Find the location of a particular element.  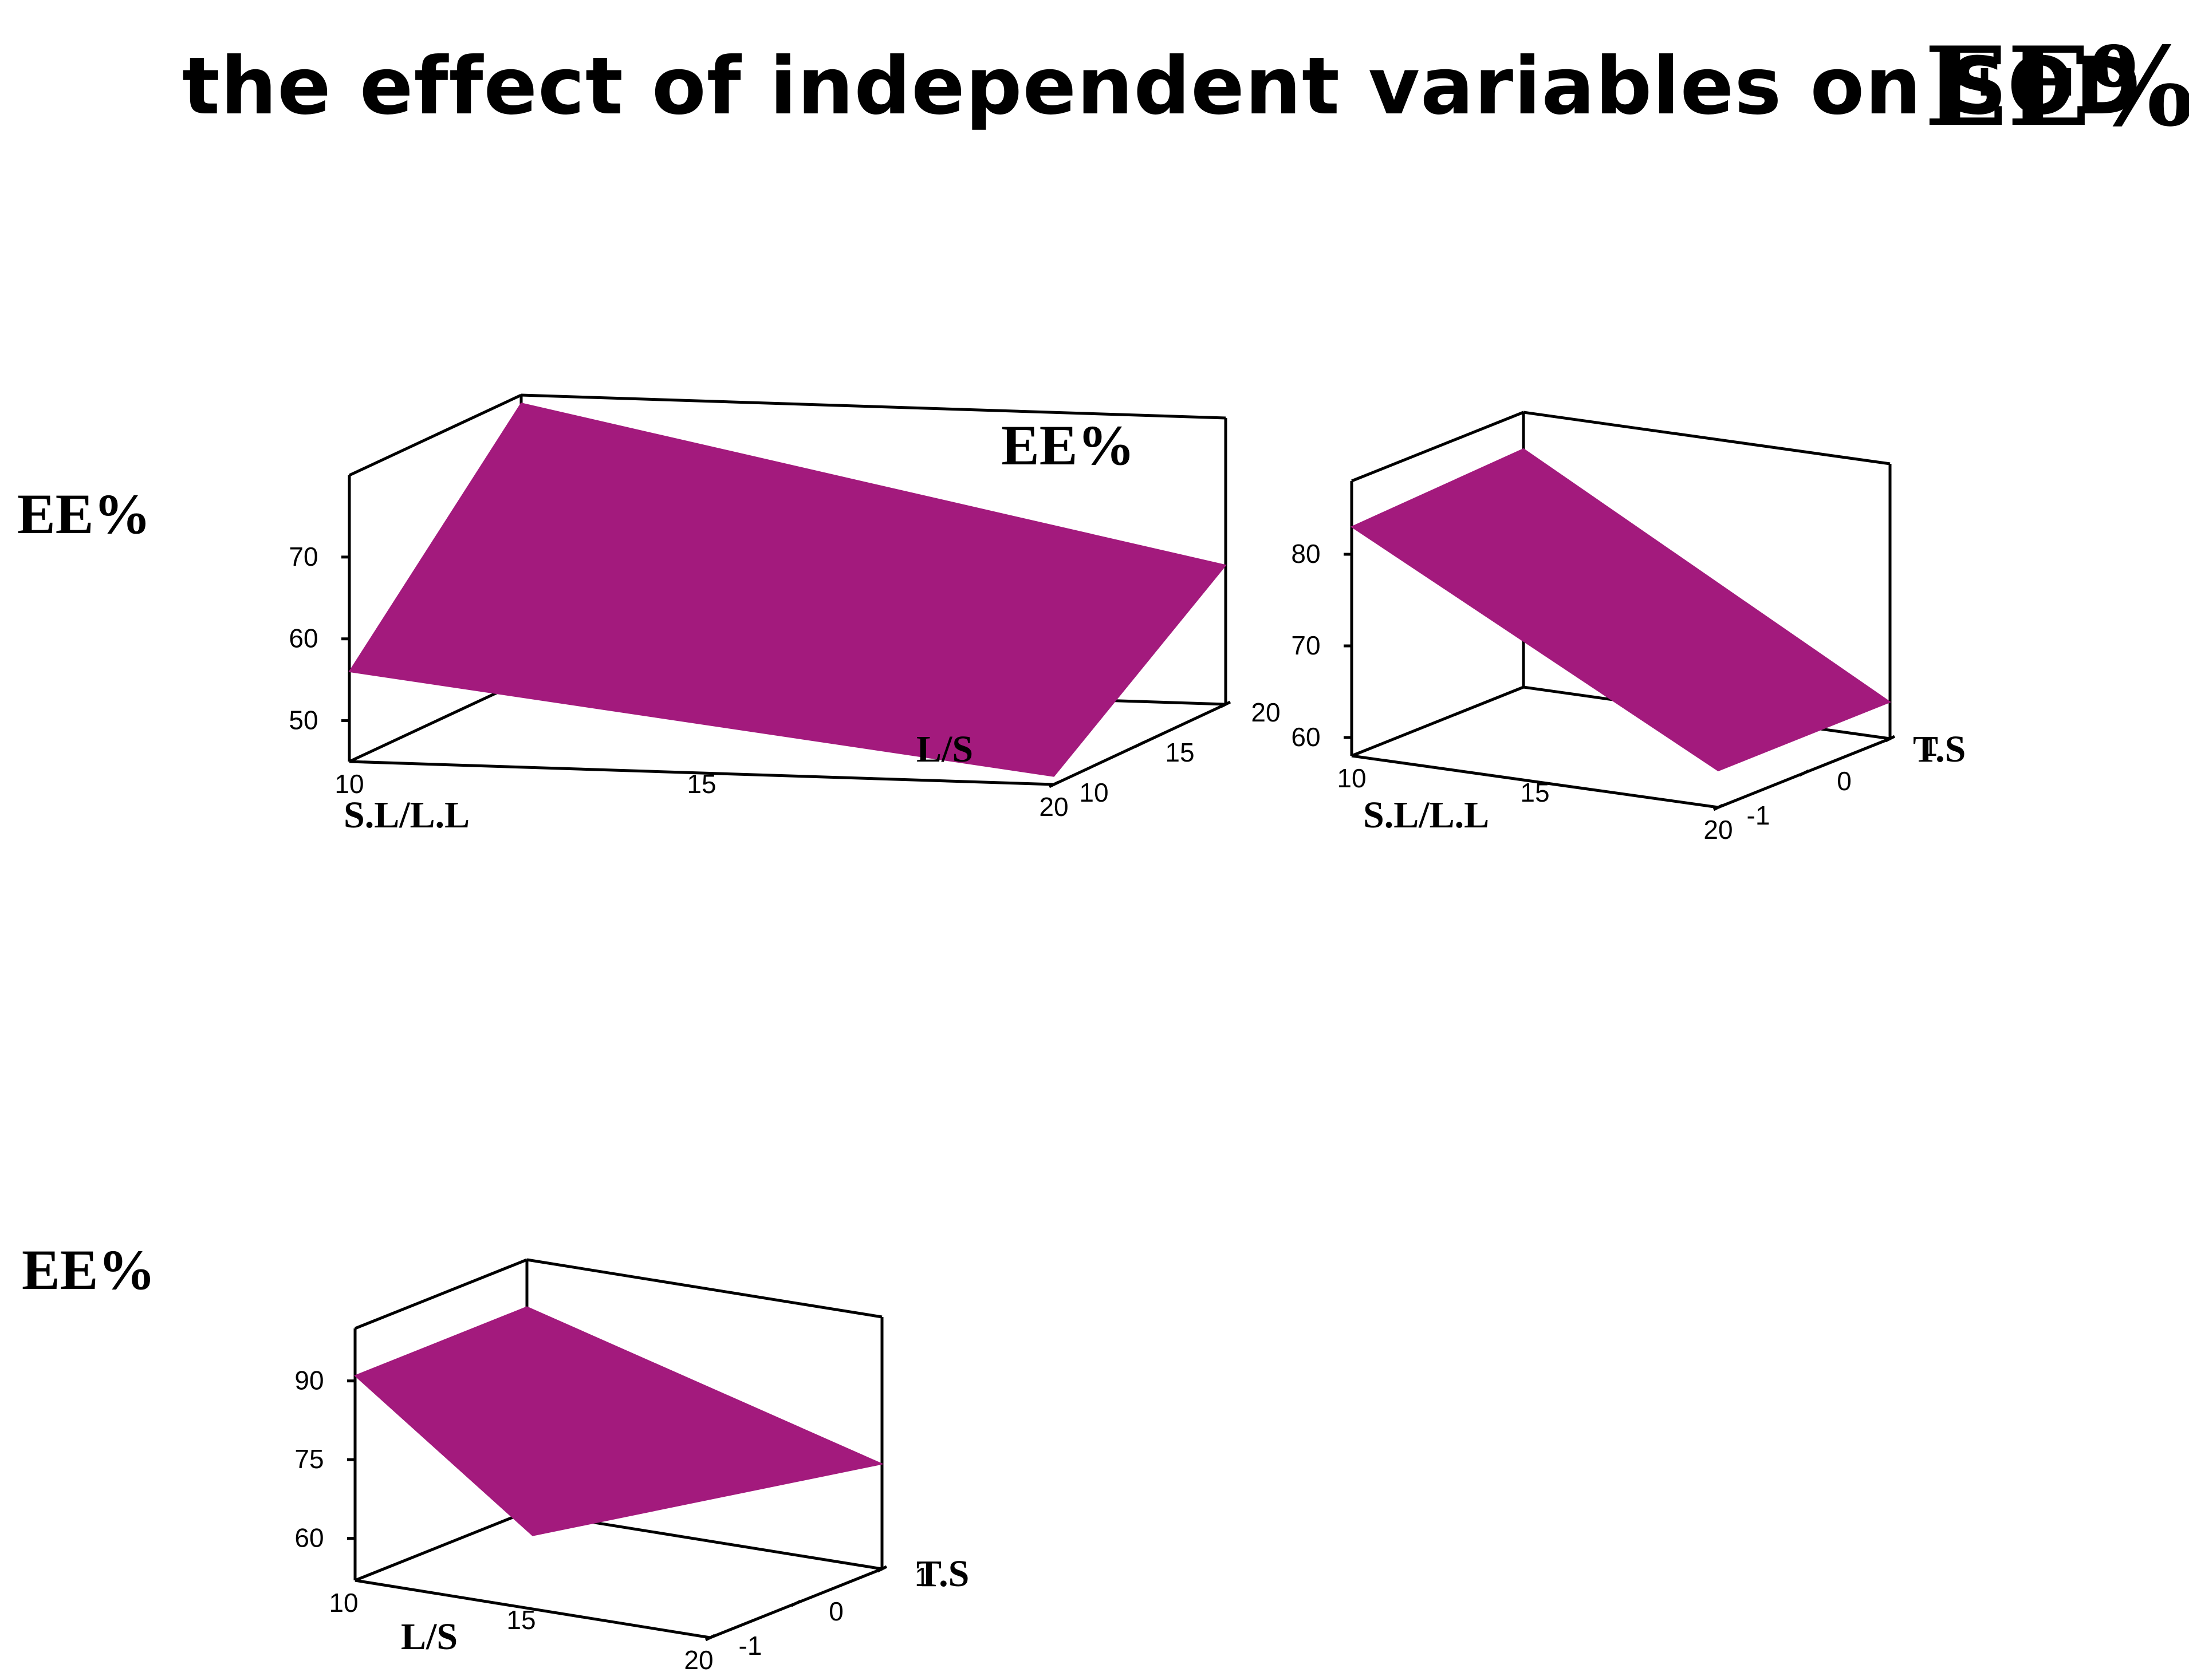

plot-1: 10 15 20 10 15 20 50 60 70 S.L/L.L L/S is located at coordinates (785, 614).